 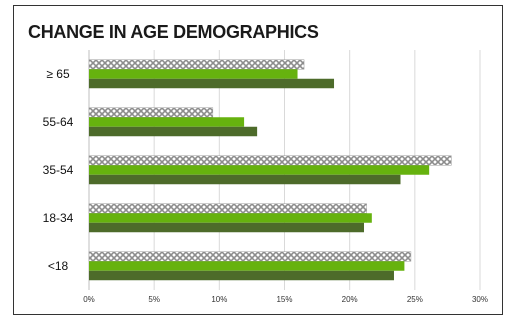 What do you see at coordinates (58, 74) in the screenshot?
I see `category-label: ≥ 65` at bounding box center [58, 74].